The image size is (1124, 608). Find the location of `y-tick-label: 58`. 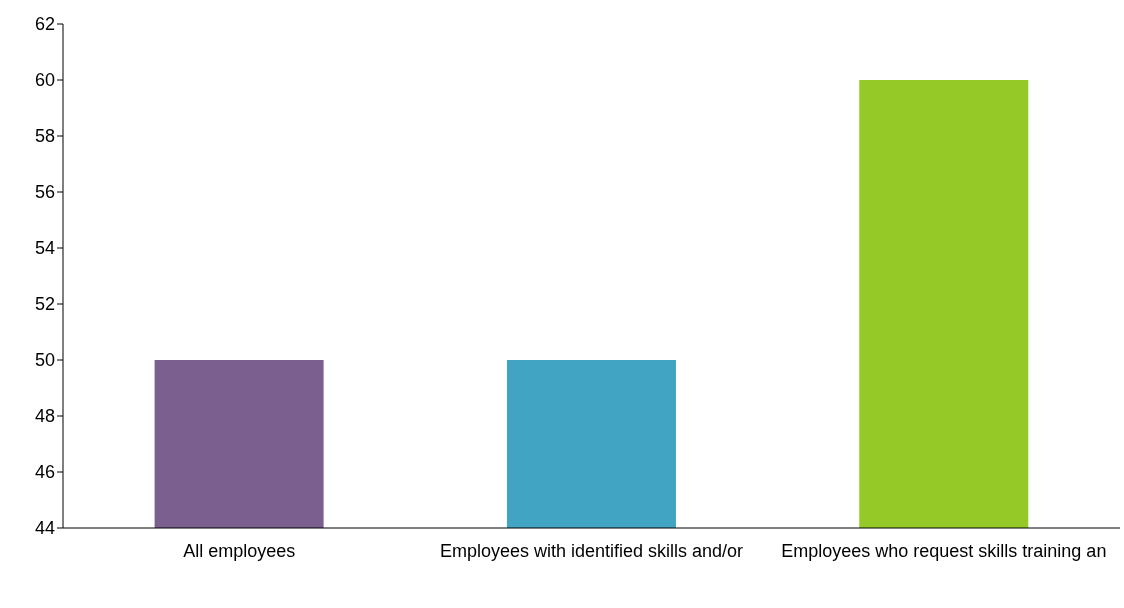

y-tick-label: 58 is located at coordinates (44, 136).